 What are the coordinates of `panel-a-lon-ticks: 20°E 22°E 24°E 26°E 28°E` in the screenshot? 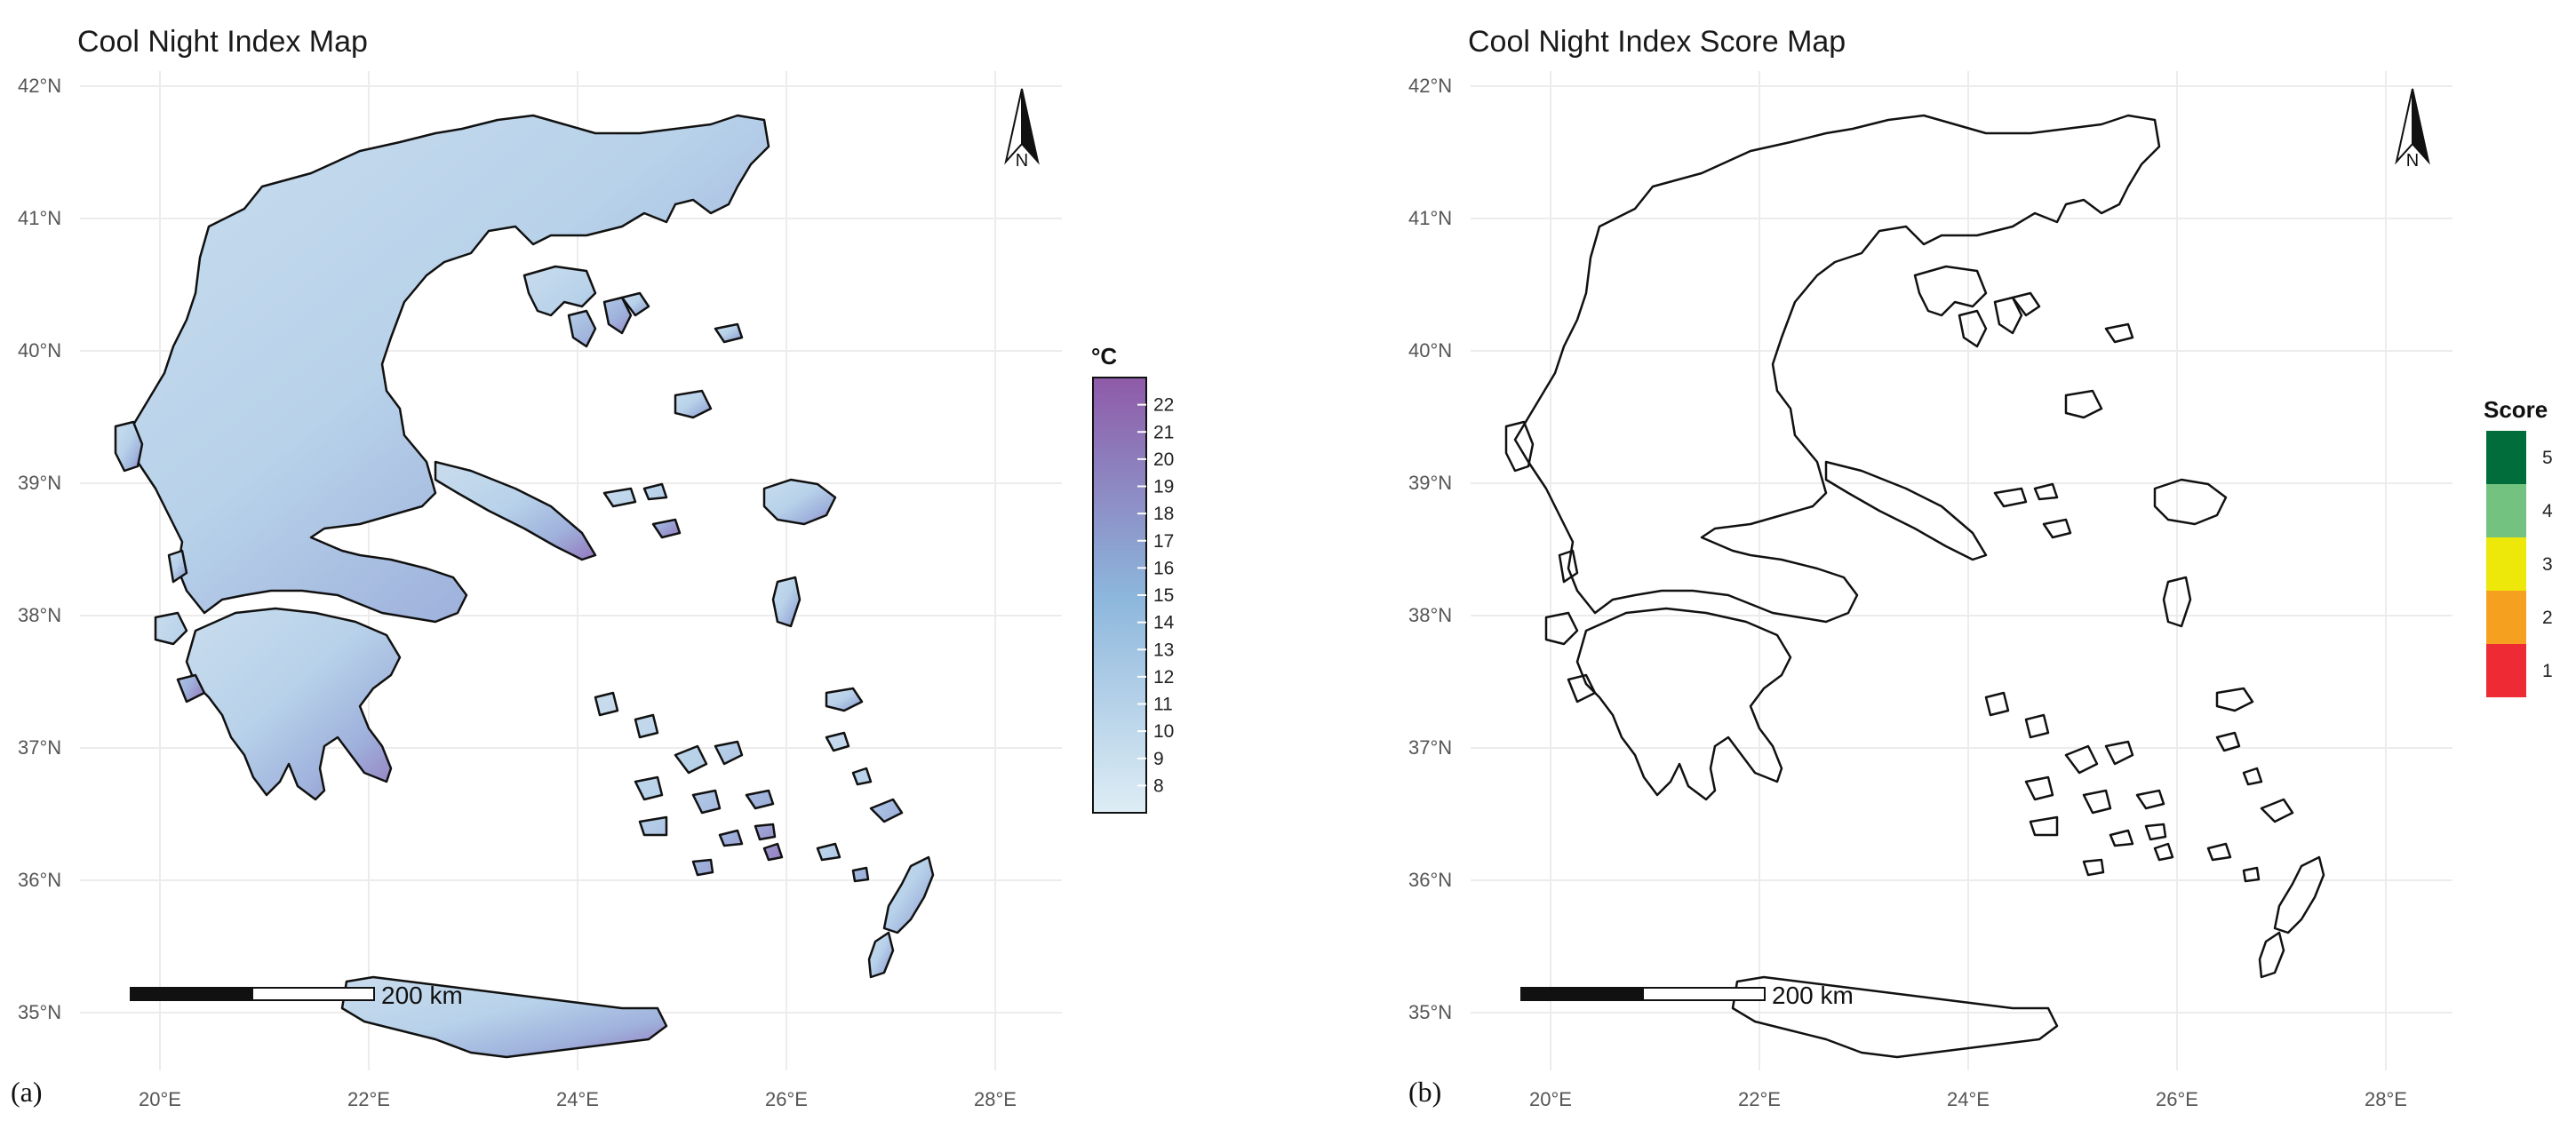 It's located at (578, 1099).